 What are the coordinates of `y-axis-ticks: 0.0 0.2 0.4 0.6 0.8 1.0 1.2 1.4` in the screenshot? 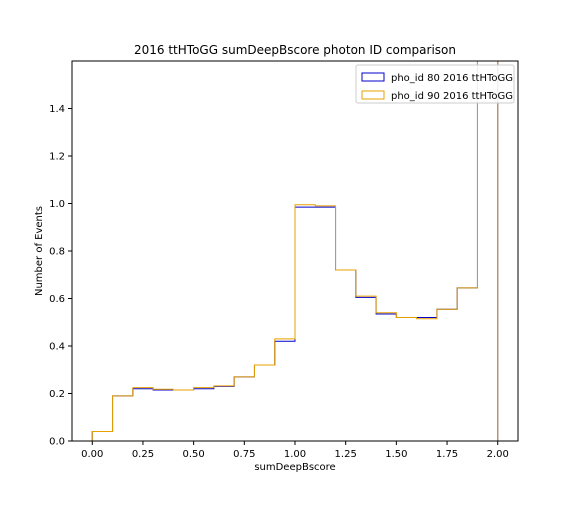 It's located at (60, 276).